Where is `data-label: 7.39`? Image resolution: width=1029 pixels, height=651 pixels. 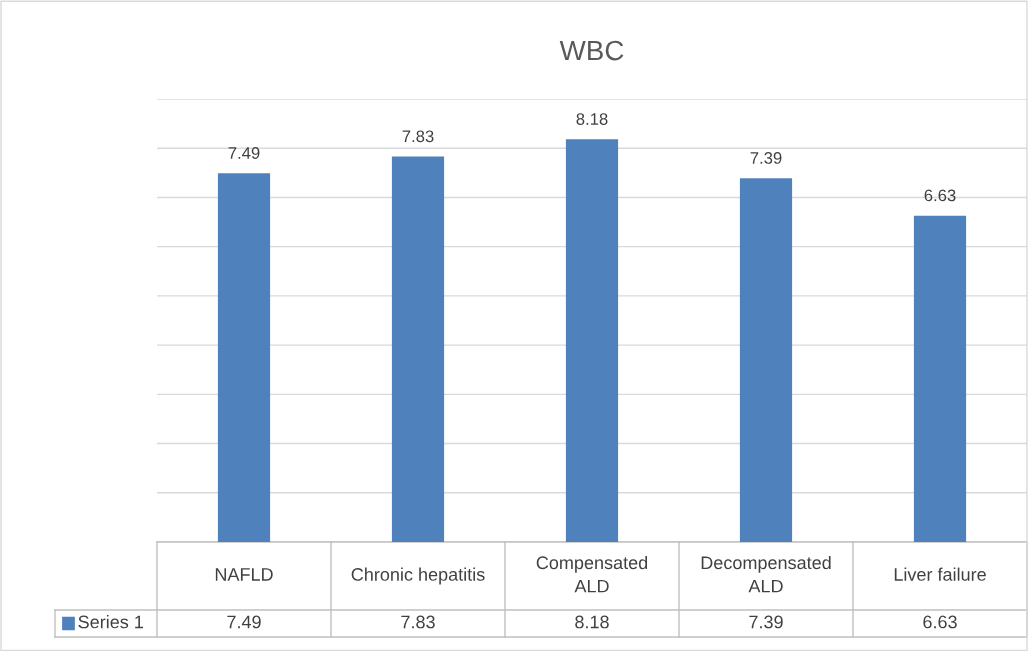 data-label: 7.39 is located at coordinates (766, 158).